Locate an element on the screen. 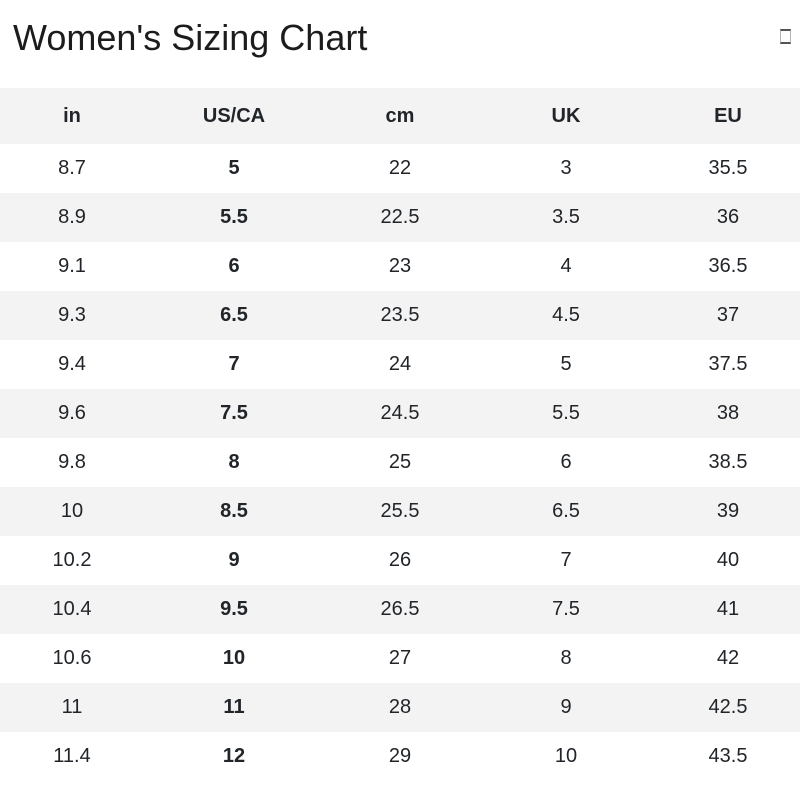 This screenshot has height=789, width=800. table-cell: 37.5 is located at coordinates (728, 364).